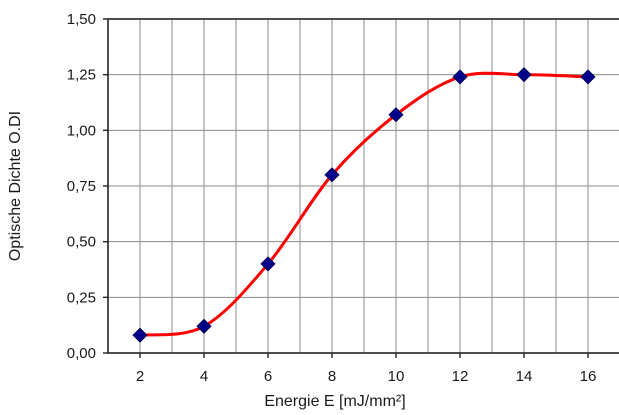 Image resolution: width=619 pixels, height=415 pixels. I want to click on y-tick-label: 1,50, so click(81, 19).